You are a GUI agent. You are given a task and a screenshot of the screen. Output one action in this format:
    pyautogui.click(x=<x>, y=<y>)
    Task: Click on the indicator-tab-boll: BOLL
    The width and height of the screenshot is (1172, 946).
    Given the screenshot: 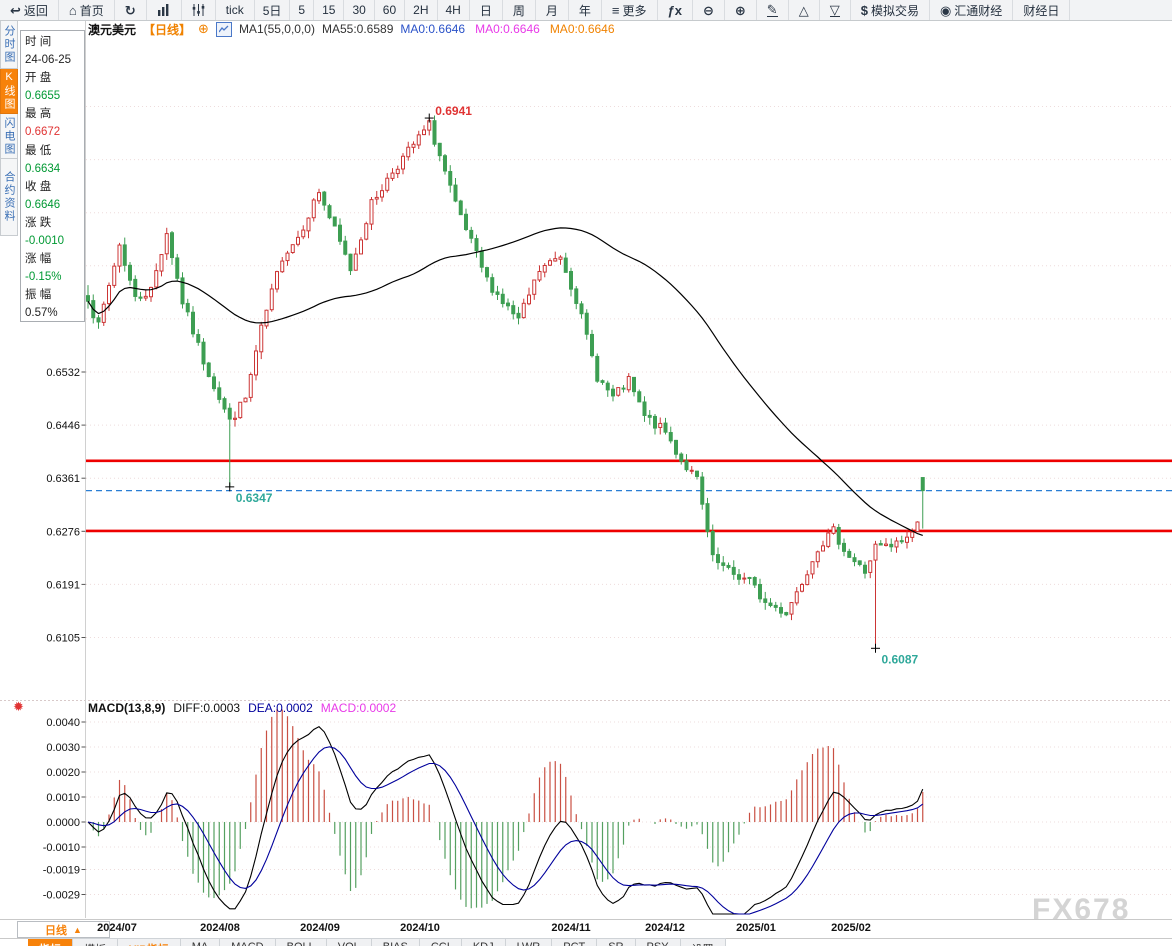 What is the action you would take?
    pyautogui.click(x=301, y=942)
    